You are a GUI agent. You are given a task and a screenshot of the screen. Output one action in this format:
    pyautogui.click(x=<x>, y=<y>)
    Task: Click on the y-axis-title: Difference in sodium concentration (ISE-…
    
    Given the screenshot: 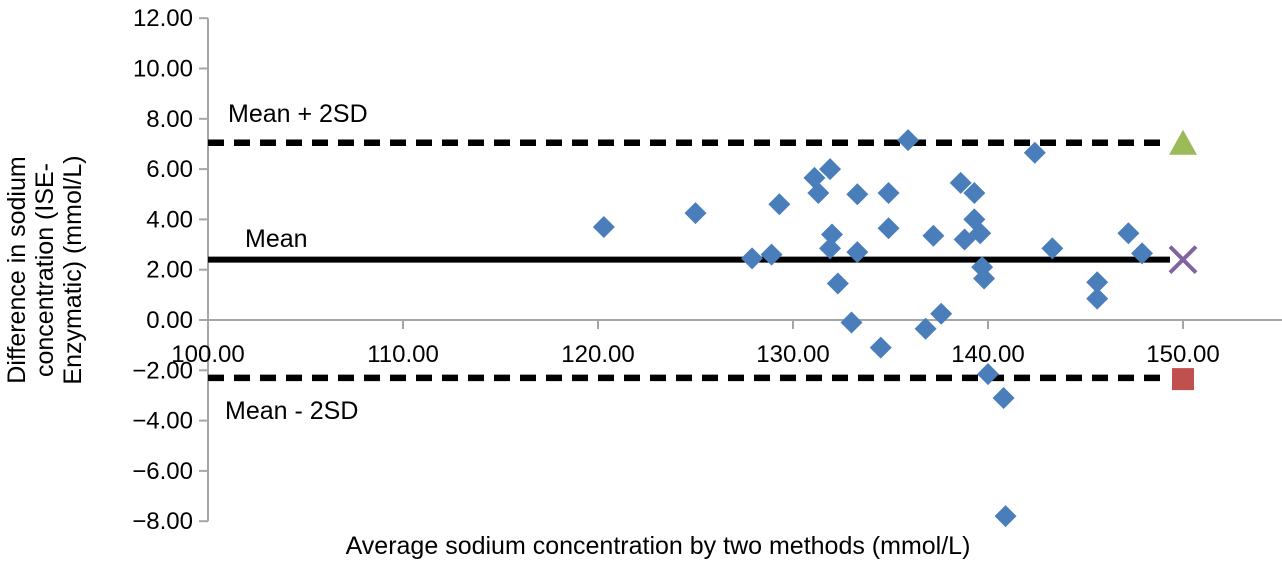 What is the action you would take?
    pyautogui.click(x=45, y=270)
    